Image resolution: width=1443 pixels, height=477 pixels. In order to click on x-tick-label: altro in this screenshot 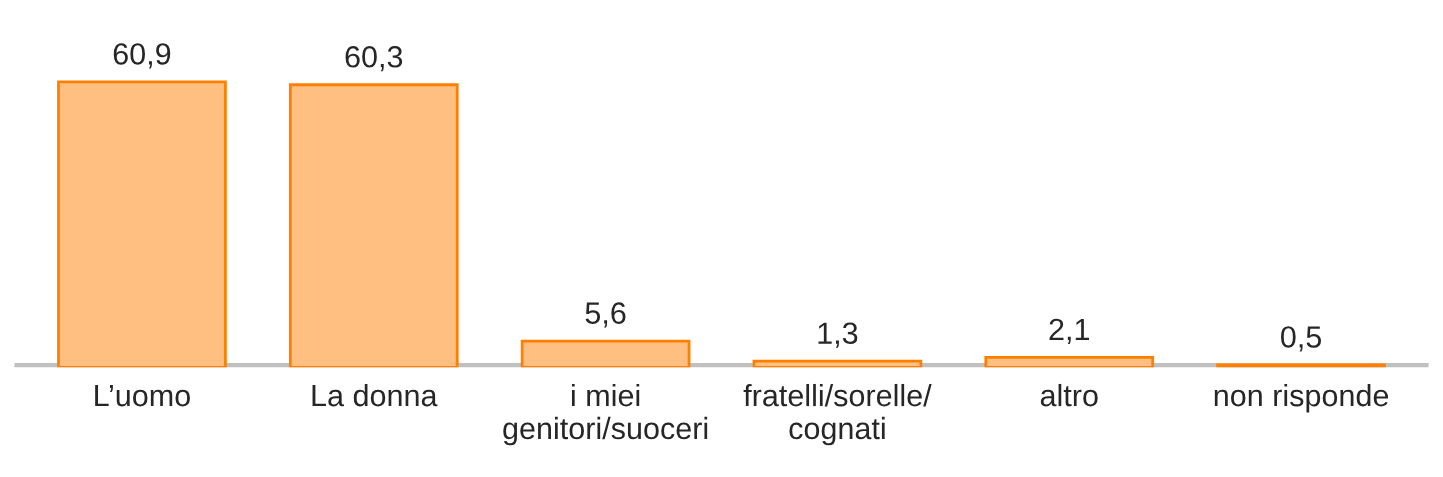, I will do `click(1069, 395)`.